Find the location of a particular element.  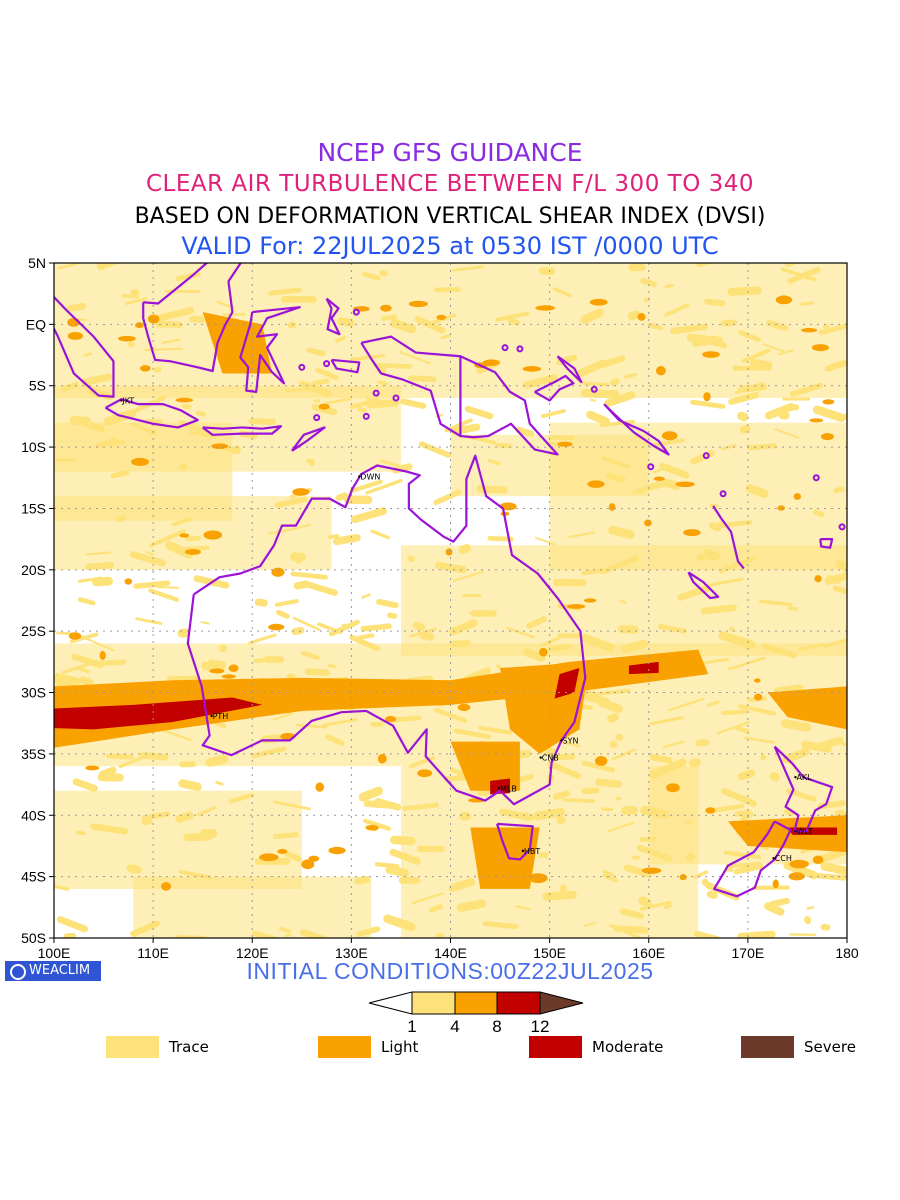

colorbar-segment is located at coordinates (476, 1003).